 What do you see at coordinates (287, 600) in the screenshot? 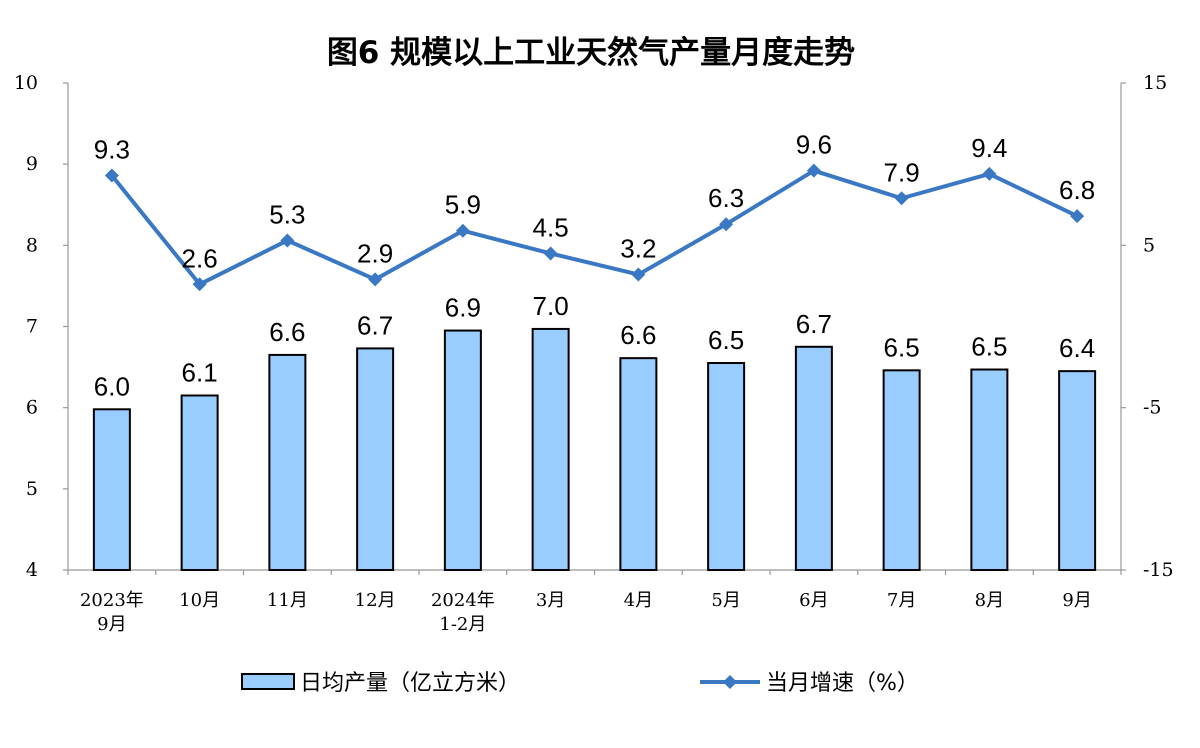
I see `x-category-label: 11月` at bounding box center [287, 600].